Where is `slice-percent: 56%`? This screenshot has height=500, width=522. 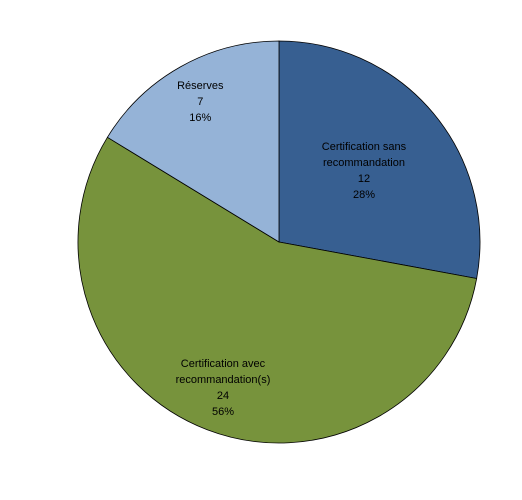 slice-percent: 56% is located at coordinates (222, 412).